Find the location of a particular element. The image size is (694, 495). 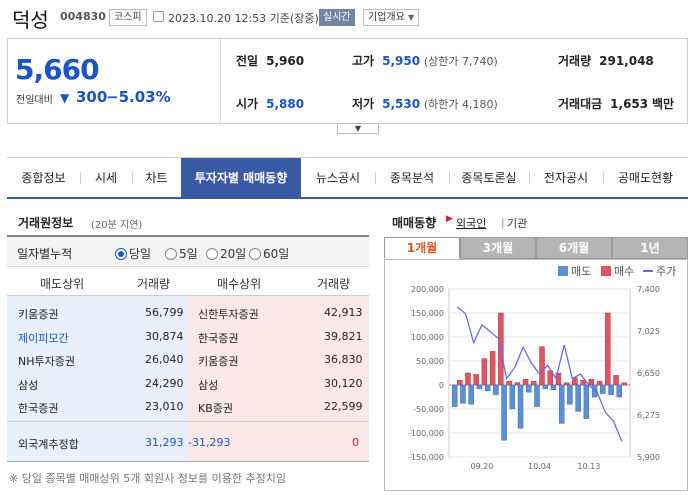

tab-quotes: 시세 is located at coordinates (106, 178).